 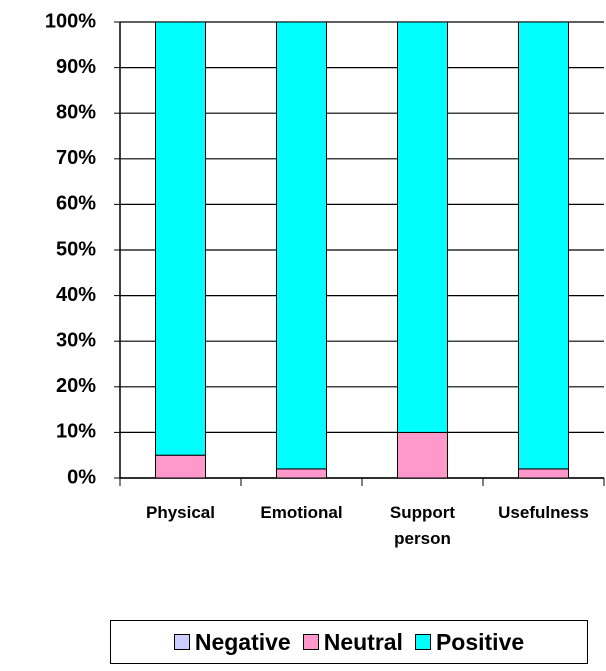 What do you see at coordinates (76, 386) in the screenshot?
I see `y-tick-label: 20%` at bounding box center [76, 386].